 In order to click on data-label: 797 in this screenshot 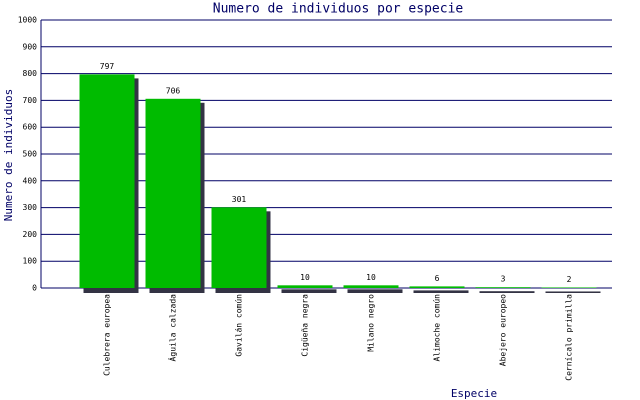, I will do `click(107, 66)`.